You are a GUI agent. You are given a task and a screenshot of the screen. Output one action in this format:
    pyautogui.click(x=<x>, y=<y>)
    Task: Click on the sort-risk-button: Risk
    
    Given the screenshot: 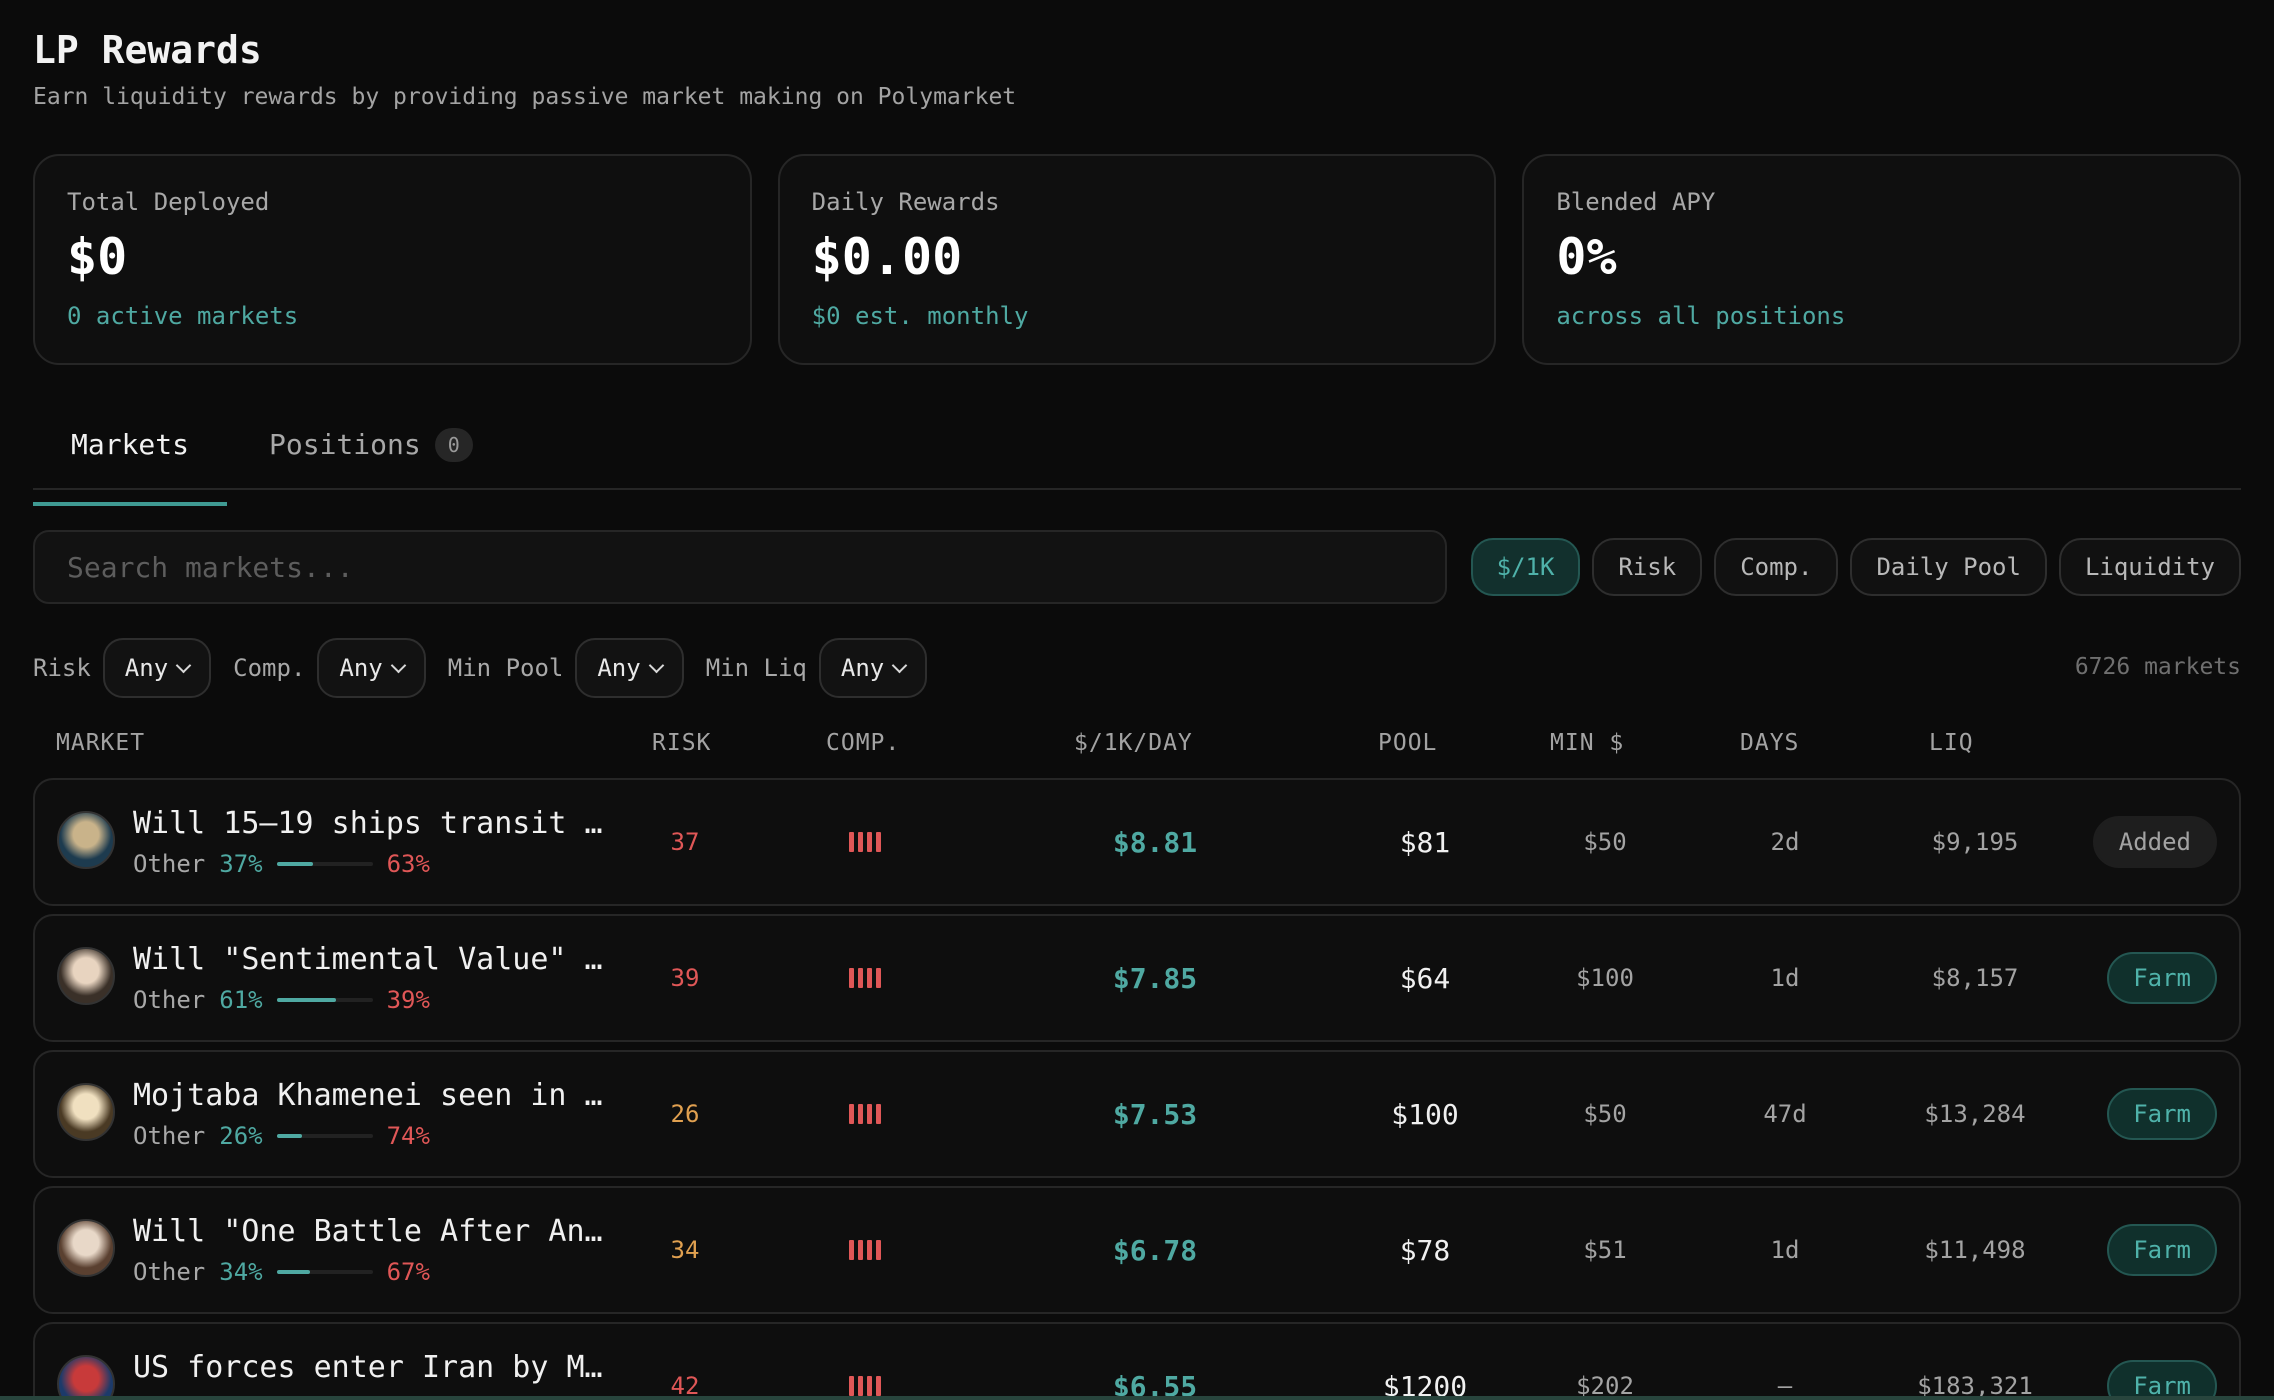 What is the action you would take?
    pyautogui.click(x=1647, y=567)
    